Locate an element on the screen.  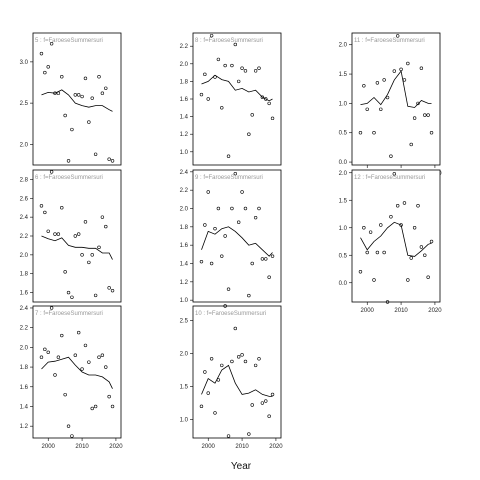
y-tick-label: 2.8 is located at coordinates (24, 180).